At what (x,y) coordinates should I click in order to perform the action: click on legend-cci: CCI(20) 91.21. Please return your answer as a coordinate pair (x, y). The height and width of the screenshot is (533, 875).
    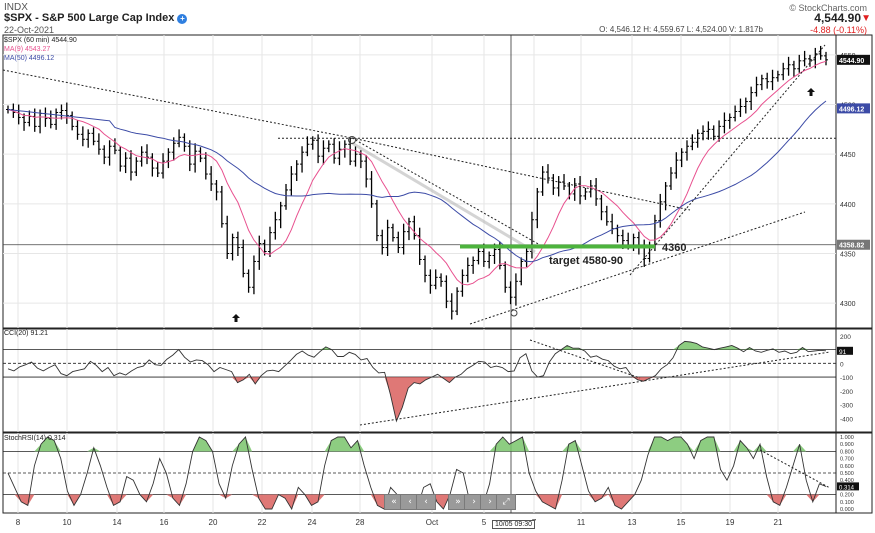
    Looking at the image, I should click on (26, 333).